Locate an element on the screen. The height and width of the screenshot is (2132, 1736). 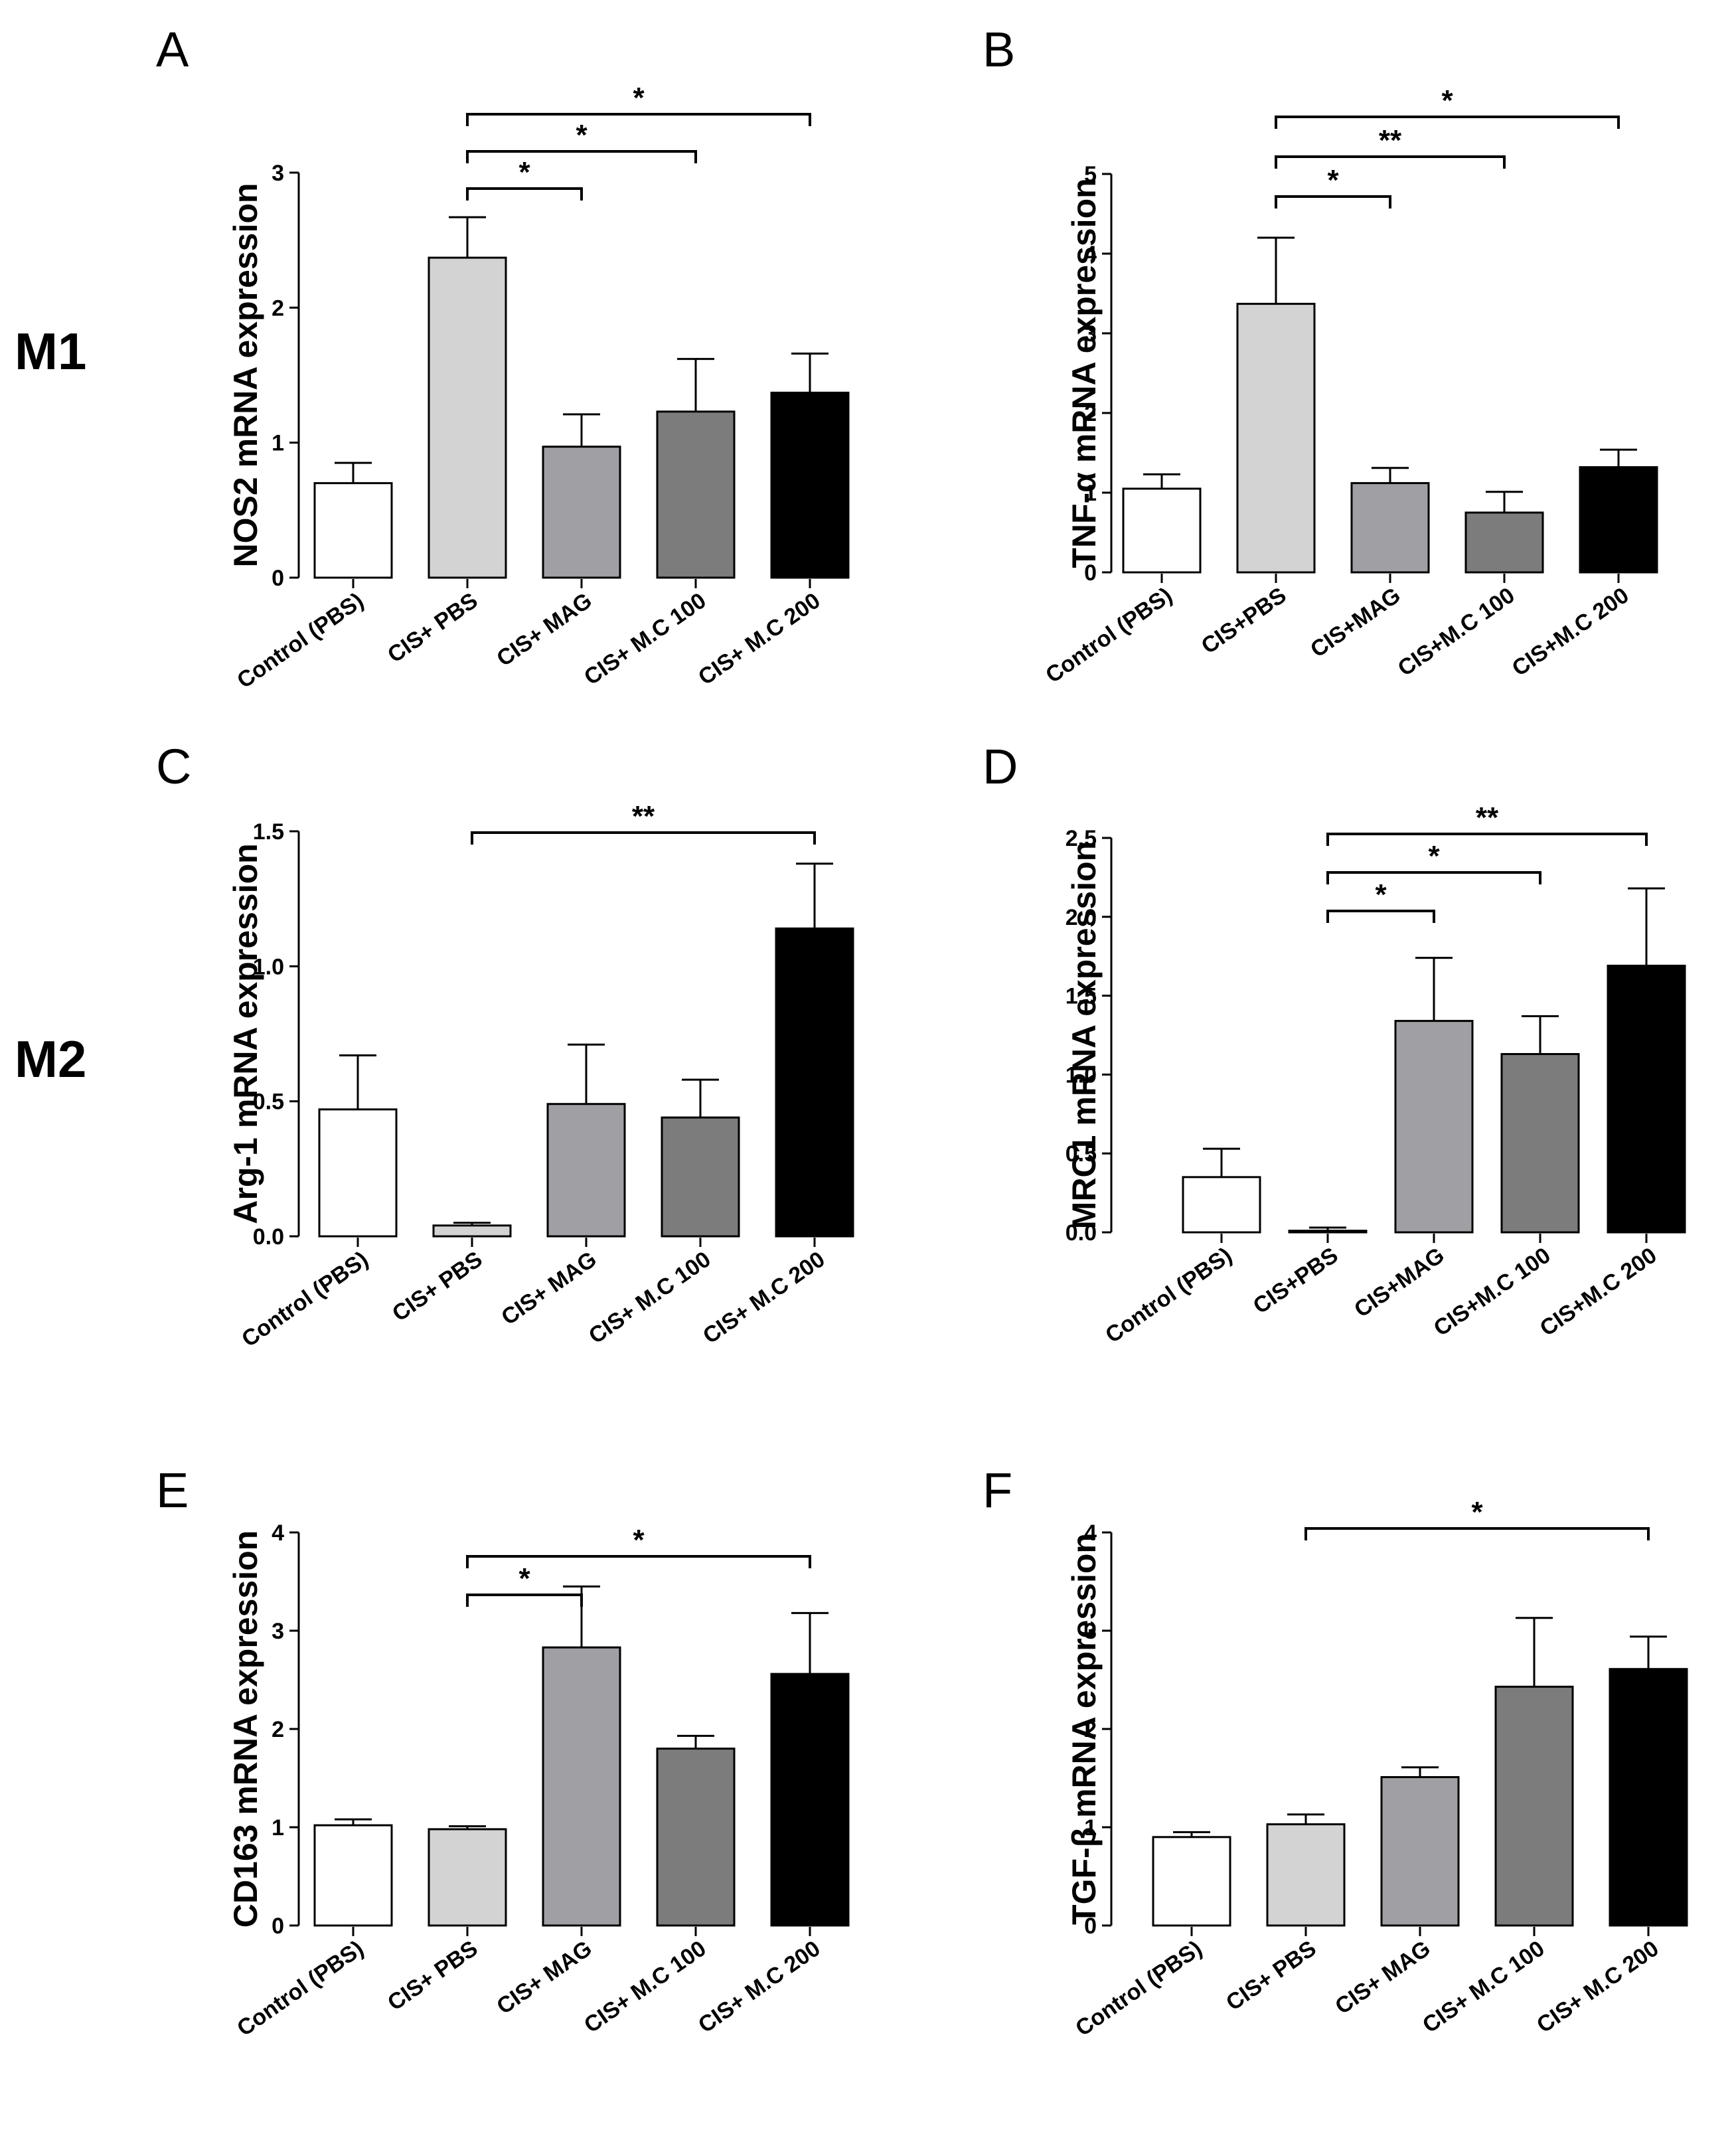
category-label-c-4: CIS+ M.C 200 is located at coordinates (763, 1297).